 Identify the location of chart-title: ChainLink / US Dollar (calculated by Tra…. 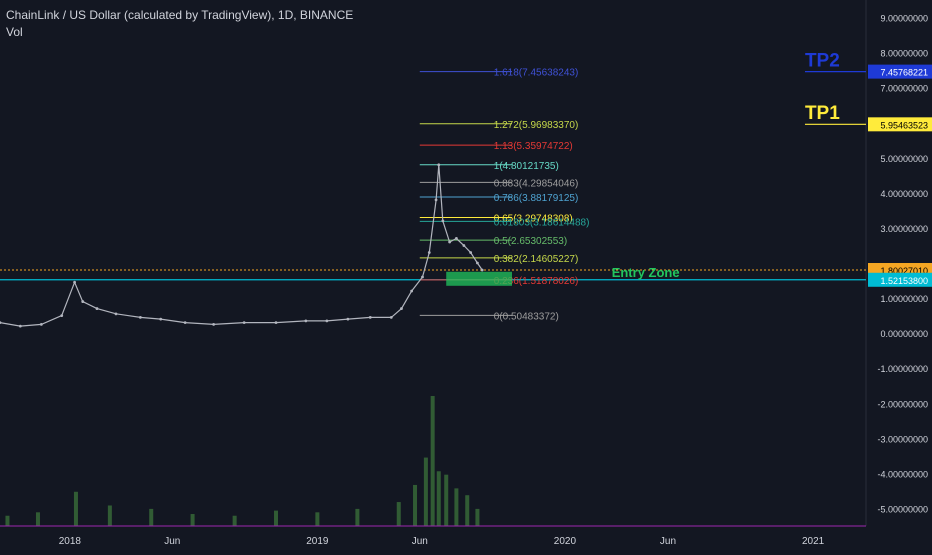
(180, 15).